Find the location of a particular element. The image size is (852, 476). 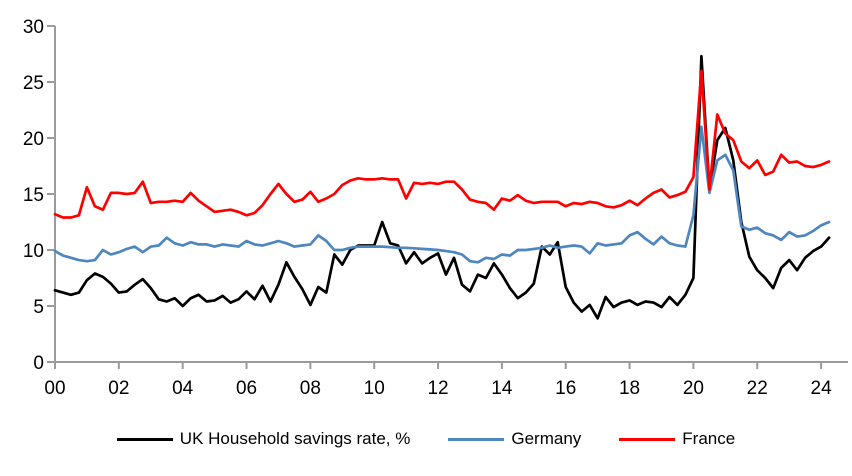

x-tick-label: 22 is located at coordinates (757, 388).